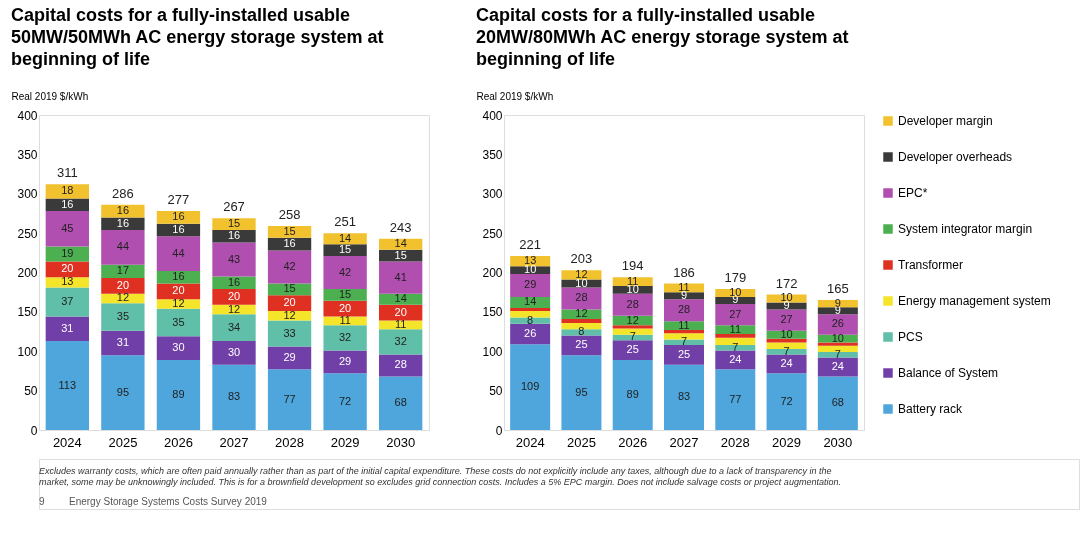  I want to click on x-tick-label: 2028, so click(290, 442).